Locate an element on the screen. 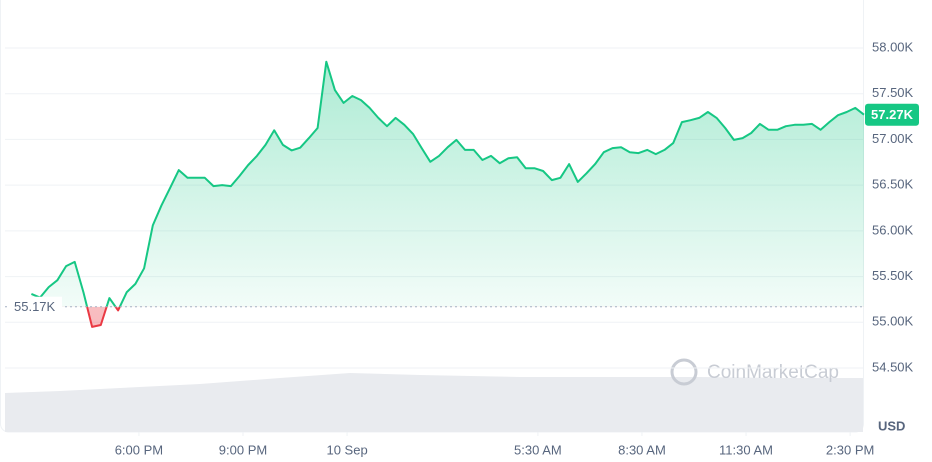 This screenshot has height=462, width=932. x-tick-label: 11:30 AM is located at coordinates (746, 449).